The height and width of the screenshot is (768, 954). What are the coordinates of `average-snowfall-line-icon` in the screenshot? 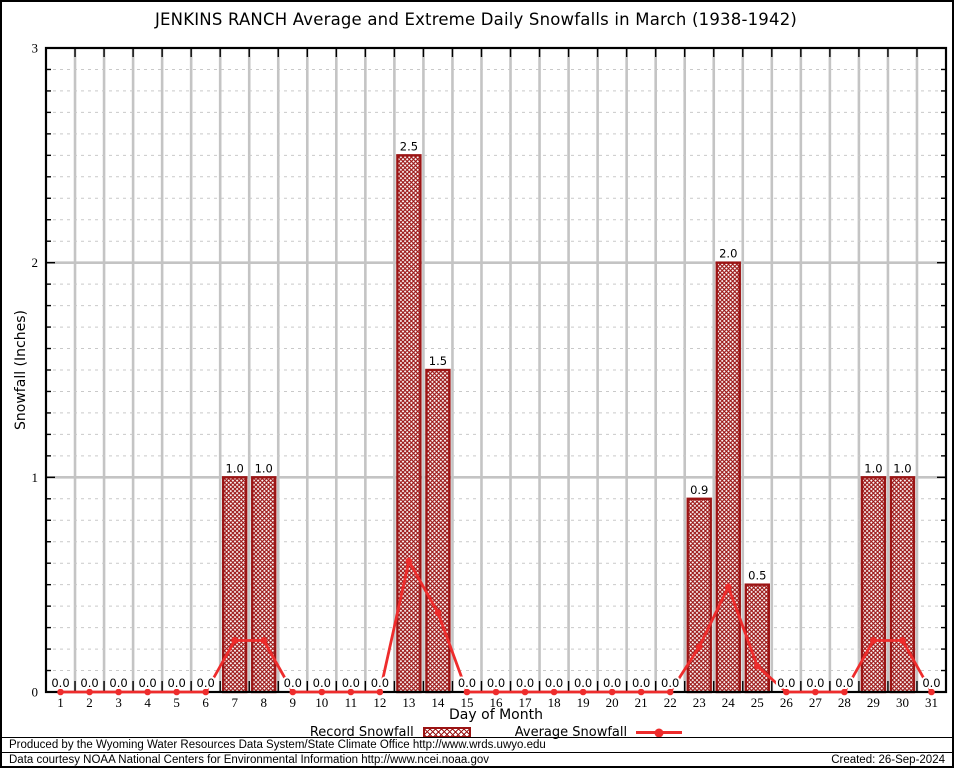 It's located at (659, 732).